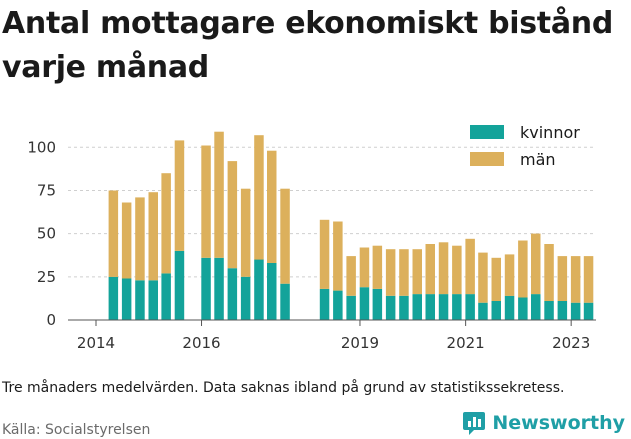 This screenshot has width=631, height=439. What do you see at coordinates (525, 146) in the screenshot?
I see `legend: kvinnor män` at bounding box center [525, 146].